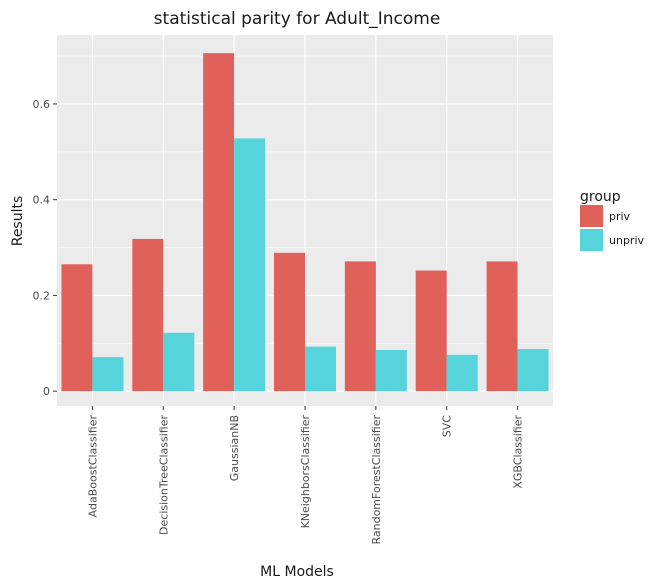 Image resolution: width=672 pixels, height=588 pixels. Describe the element at coordinates (591, 216) in the screenshot. I see `legend-swatch-priv` at that location.